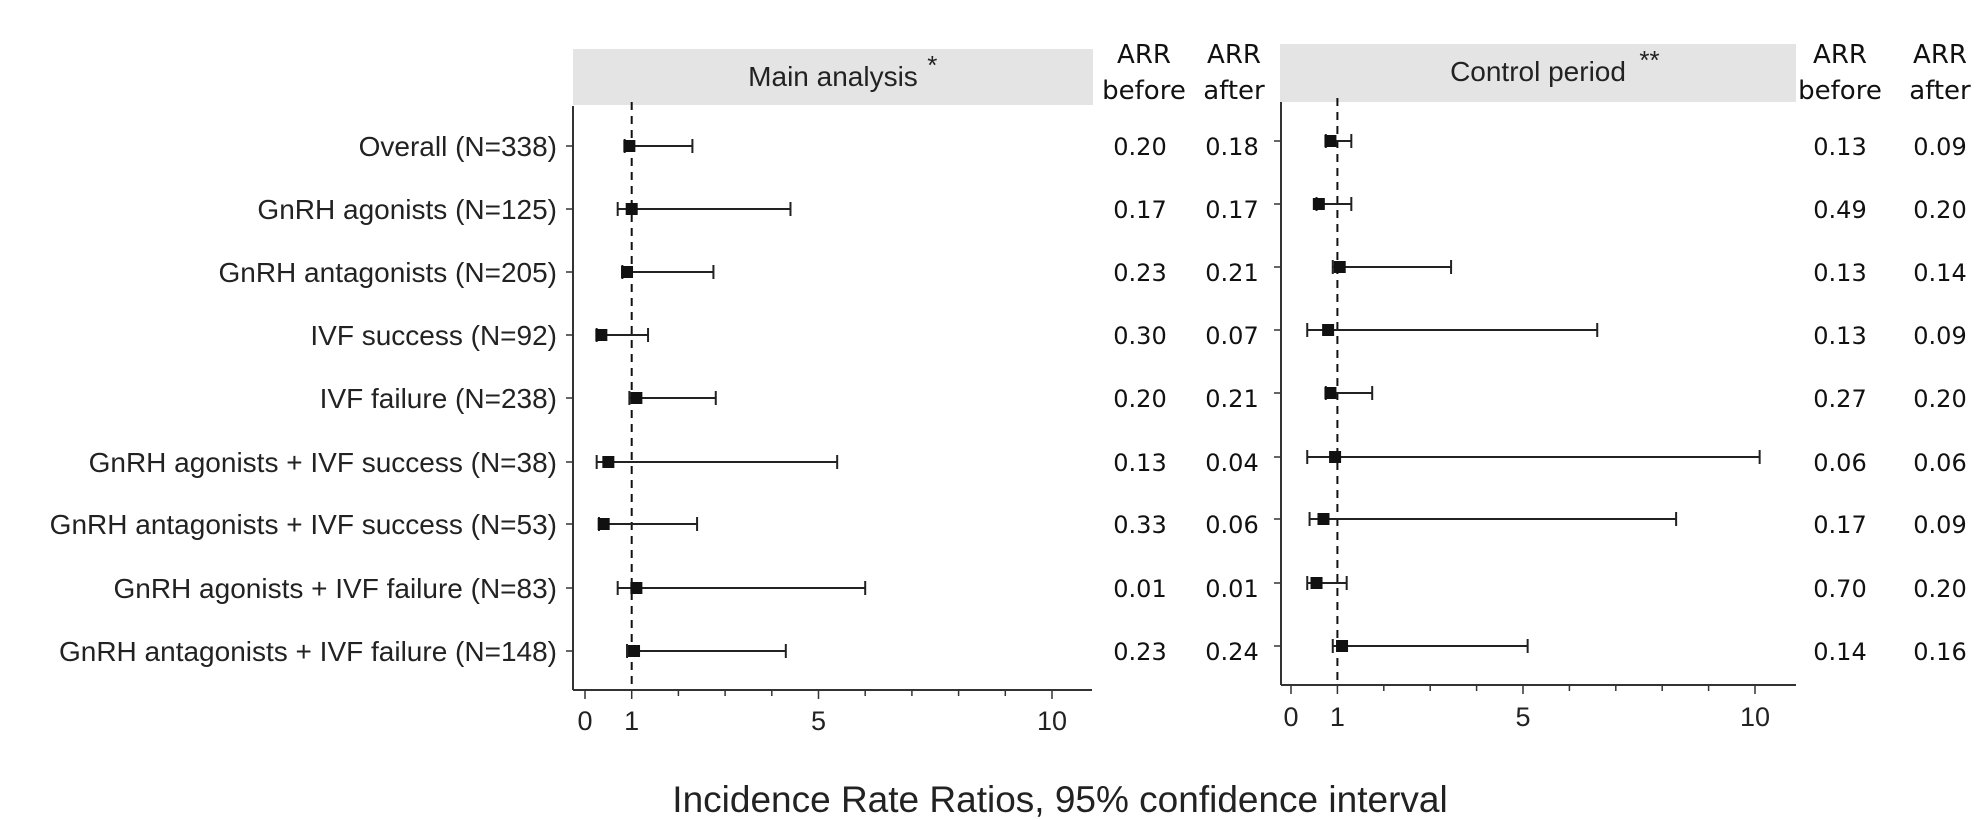  Describe the element at coordinates (458, 146) in the screenshot. I see `row-label: Overall (N=338)` at that location.